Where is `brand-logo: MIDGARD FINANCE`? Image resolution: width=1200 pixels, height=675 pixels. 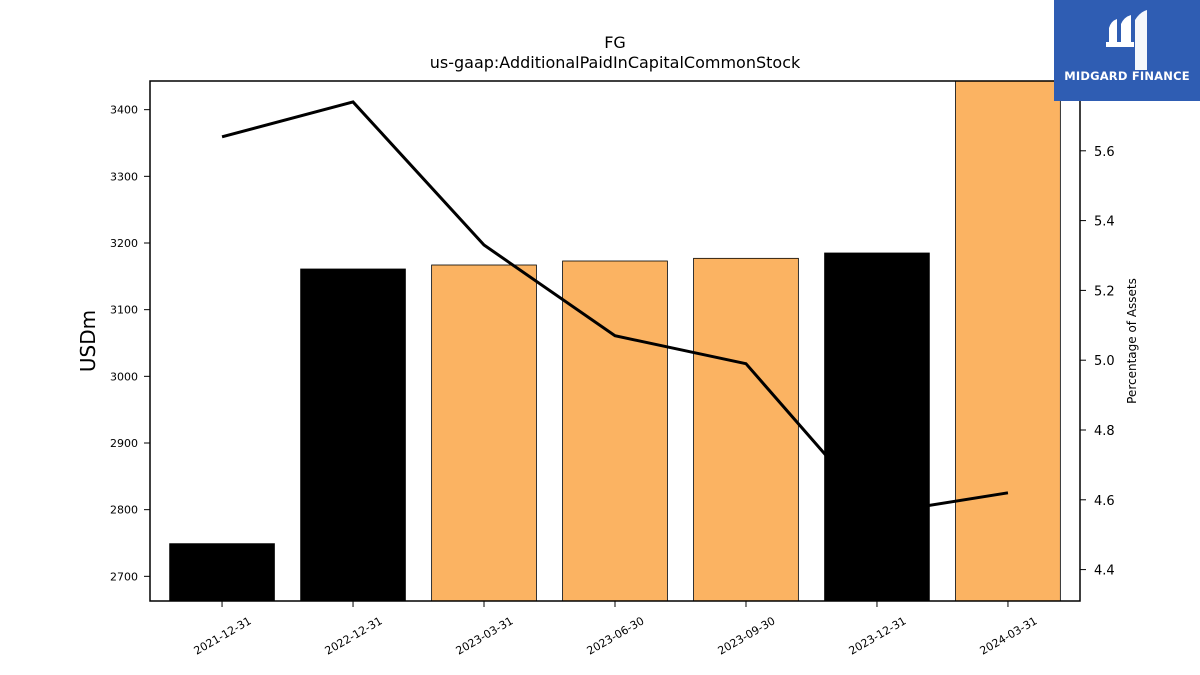
brand-logo: MIDGARD FINANCE is located at coordinates (1127, 50).